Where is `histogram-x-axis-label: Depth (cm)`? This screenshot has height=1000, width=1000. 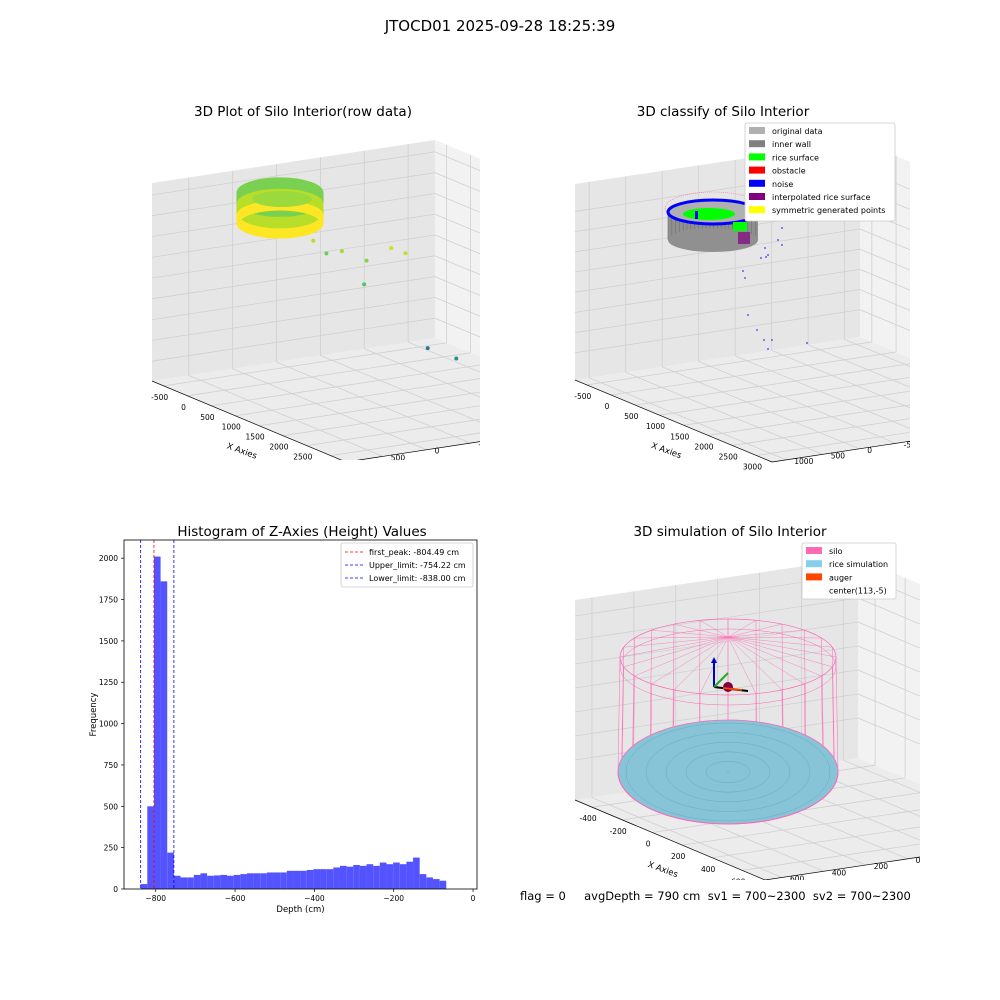 histogram-x-axis-label: Depth (cm) is located at coordinates (300, 910).